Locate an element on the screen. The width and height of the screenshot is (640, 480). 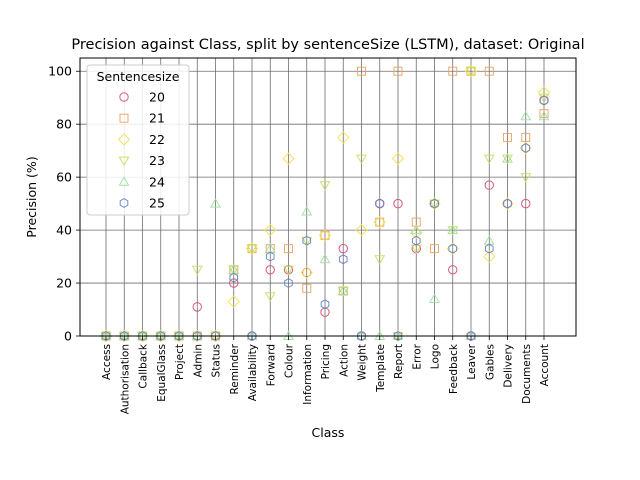
x-tick-label: Leaver is located at coordinates (472, 361).